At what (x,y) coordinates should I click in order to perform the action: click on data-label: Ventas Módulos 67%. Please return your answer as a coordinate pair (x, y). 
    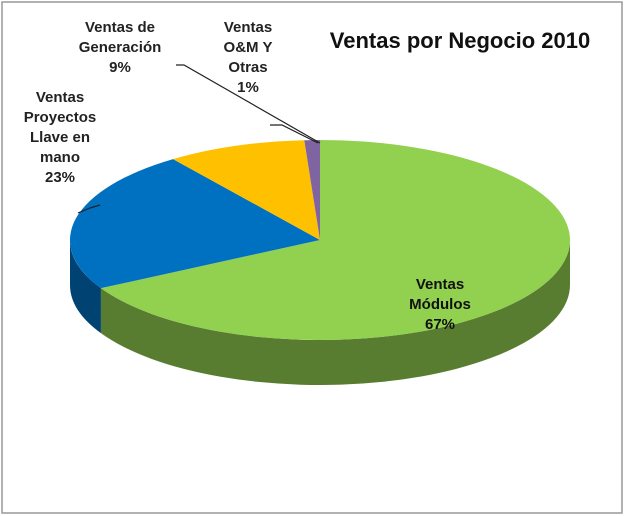
    Looking at the image, I should click on (440, 305).